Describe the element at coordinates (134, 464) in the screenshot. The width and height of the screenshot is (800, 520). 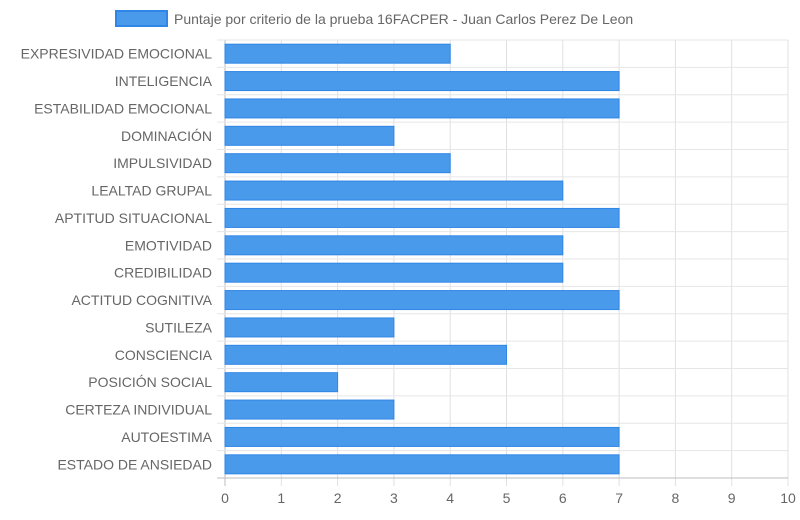
I see `y-category-label: ESTADO DE ANSIEDAD` at that location.